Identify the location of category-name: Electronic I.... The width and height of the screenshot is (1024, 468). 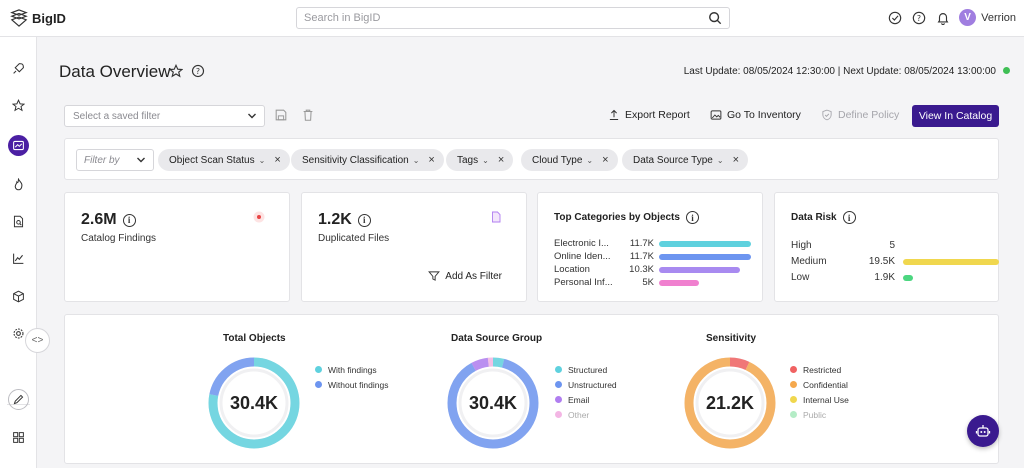
(581, 243).